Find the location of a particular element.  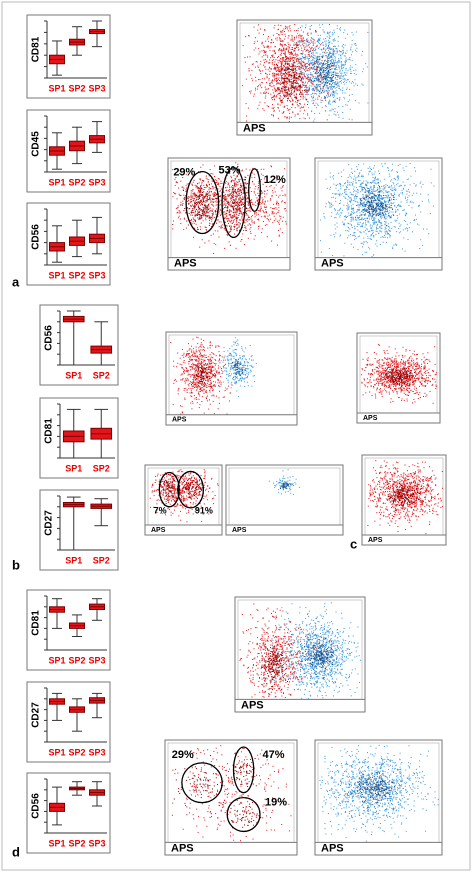

scatter-plot: 7% 91% APS is located at coordinates (183, 500).